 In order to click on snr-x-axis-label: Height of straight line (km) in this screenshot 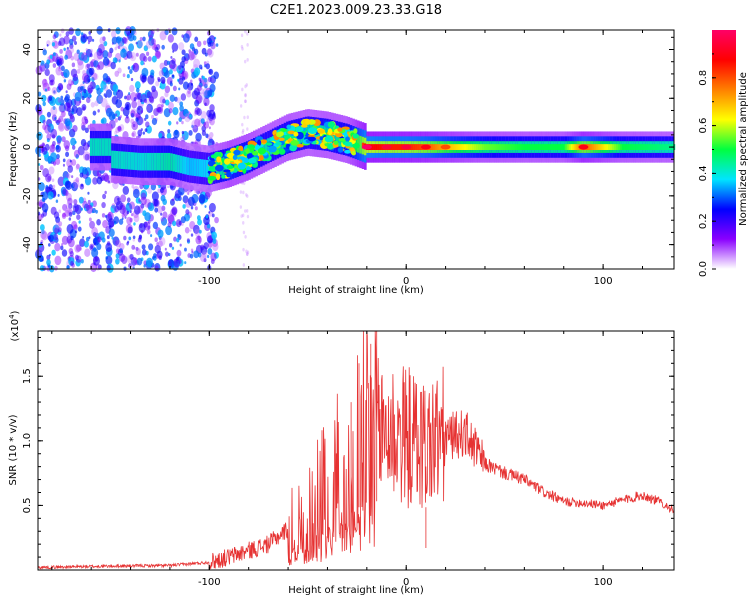, I will do `click(356, 590)`.